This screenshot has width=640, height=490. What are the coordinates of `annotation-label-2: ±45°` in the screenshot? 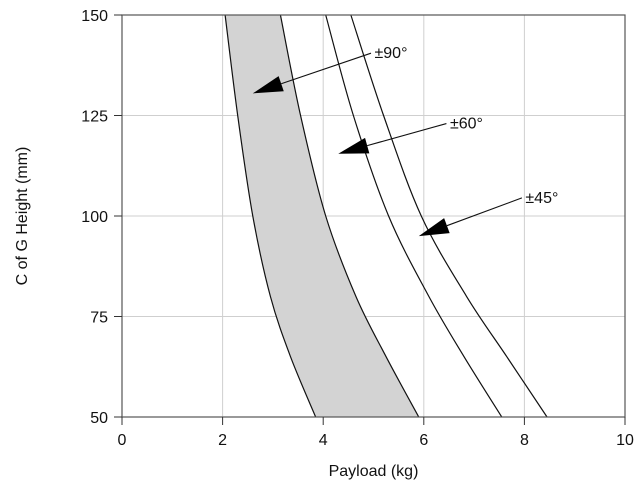 It's located at (541, 198).